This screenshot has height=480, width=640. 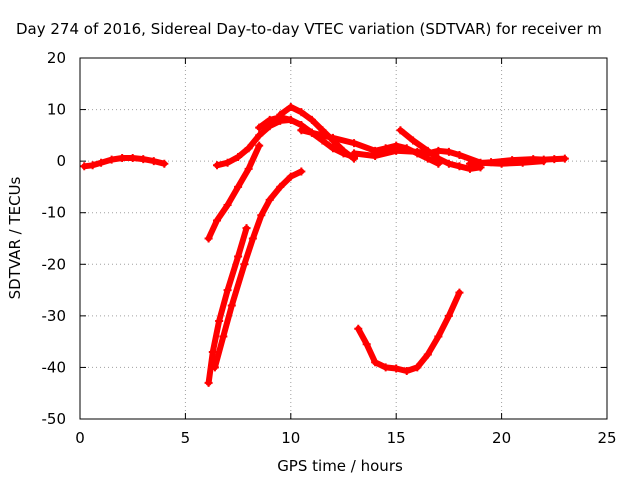 What do you see at coordinates (61, 161) in the screenshot?
I see `y-tick-label: 0` at bounding box center [61, 161].